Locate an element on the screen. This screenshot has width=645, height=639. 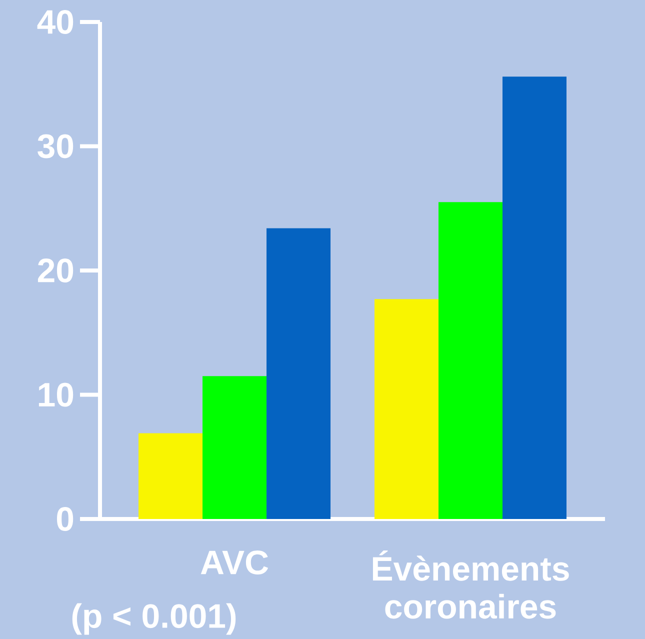
y-tick-label: 10 is located at coordinates (56, 394).